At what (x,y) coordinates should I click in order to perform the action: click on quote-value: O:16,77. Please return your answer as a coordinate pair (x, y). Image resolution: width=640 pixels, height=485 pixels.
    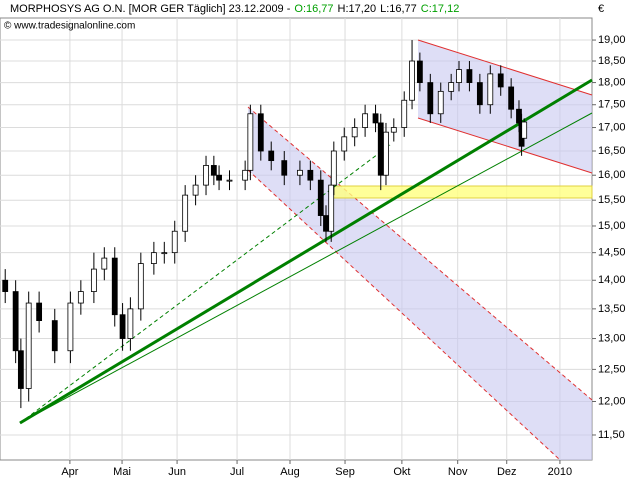
    Looking at the image, I should click on (313, 9).